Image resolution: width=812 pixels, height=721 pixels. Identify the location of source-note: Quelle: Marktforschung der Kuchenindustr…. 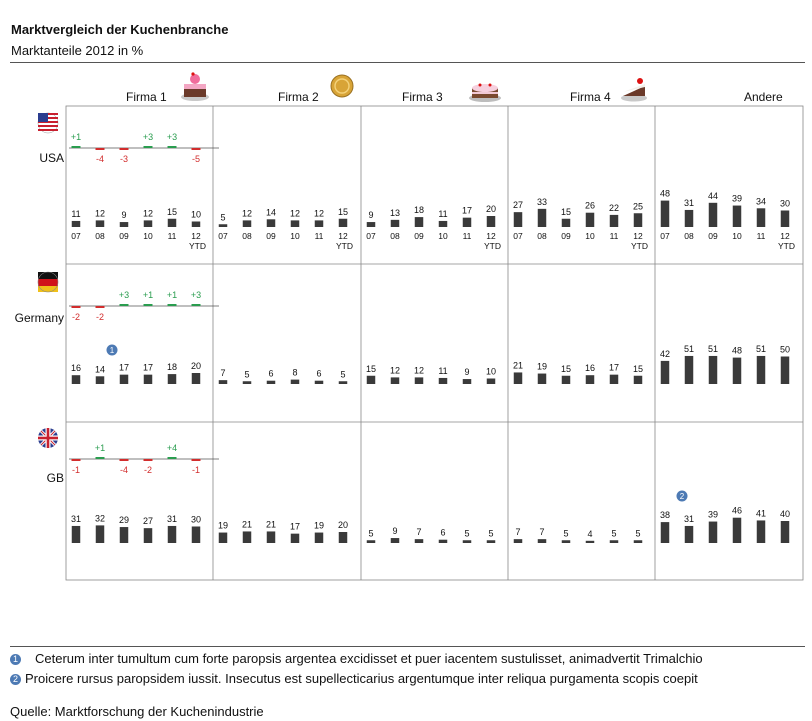
(137, 711).